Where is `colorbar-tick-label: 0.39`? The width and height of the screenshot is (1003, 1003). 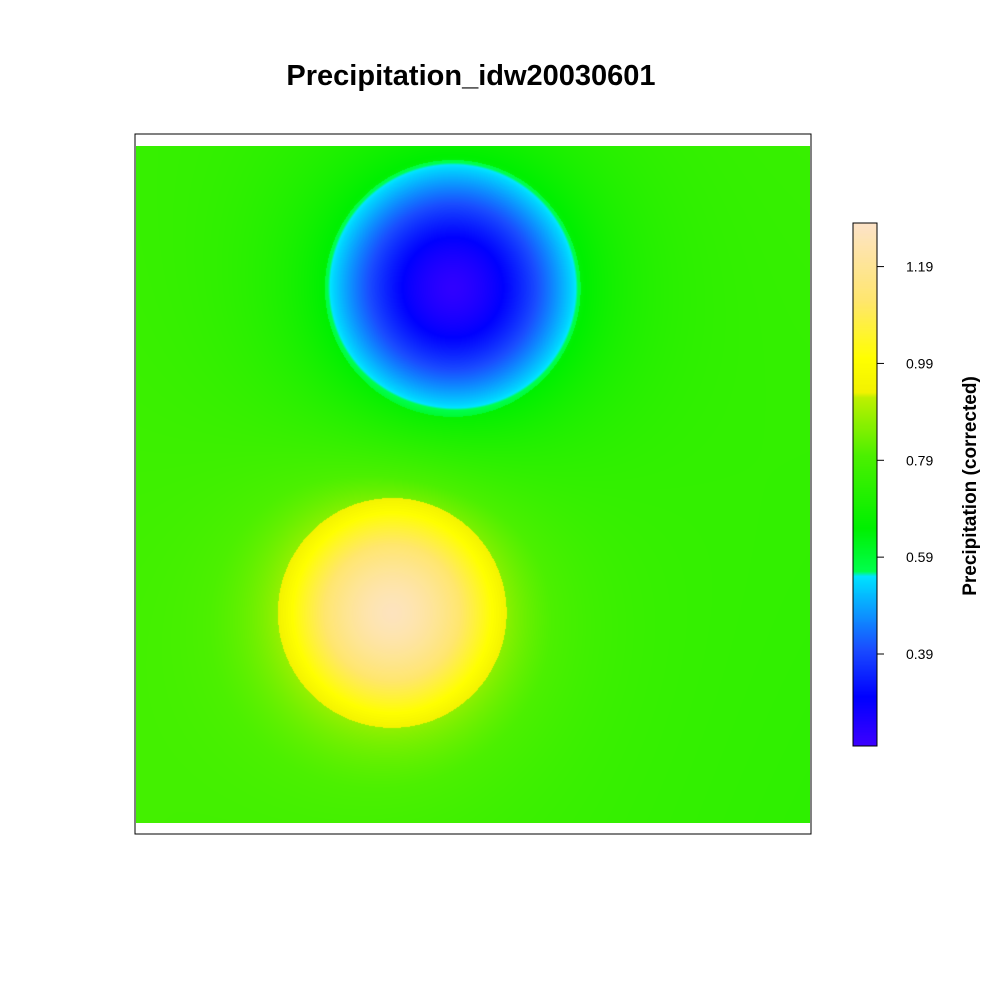
colorbar-tick-label: 0.39 is located at coordinates (919, 654).